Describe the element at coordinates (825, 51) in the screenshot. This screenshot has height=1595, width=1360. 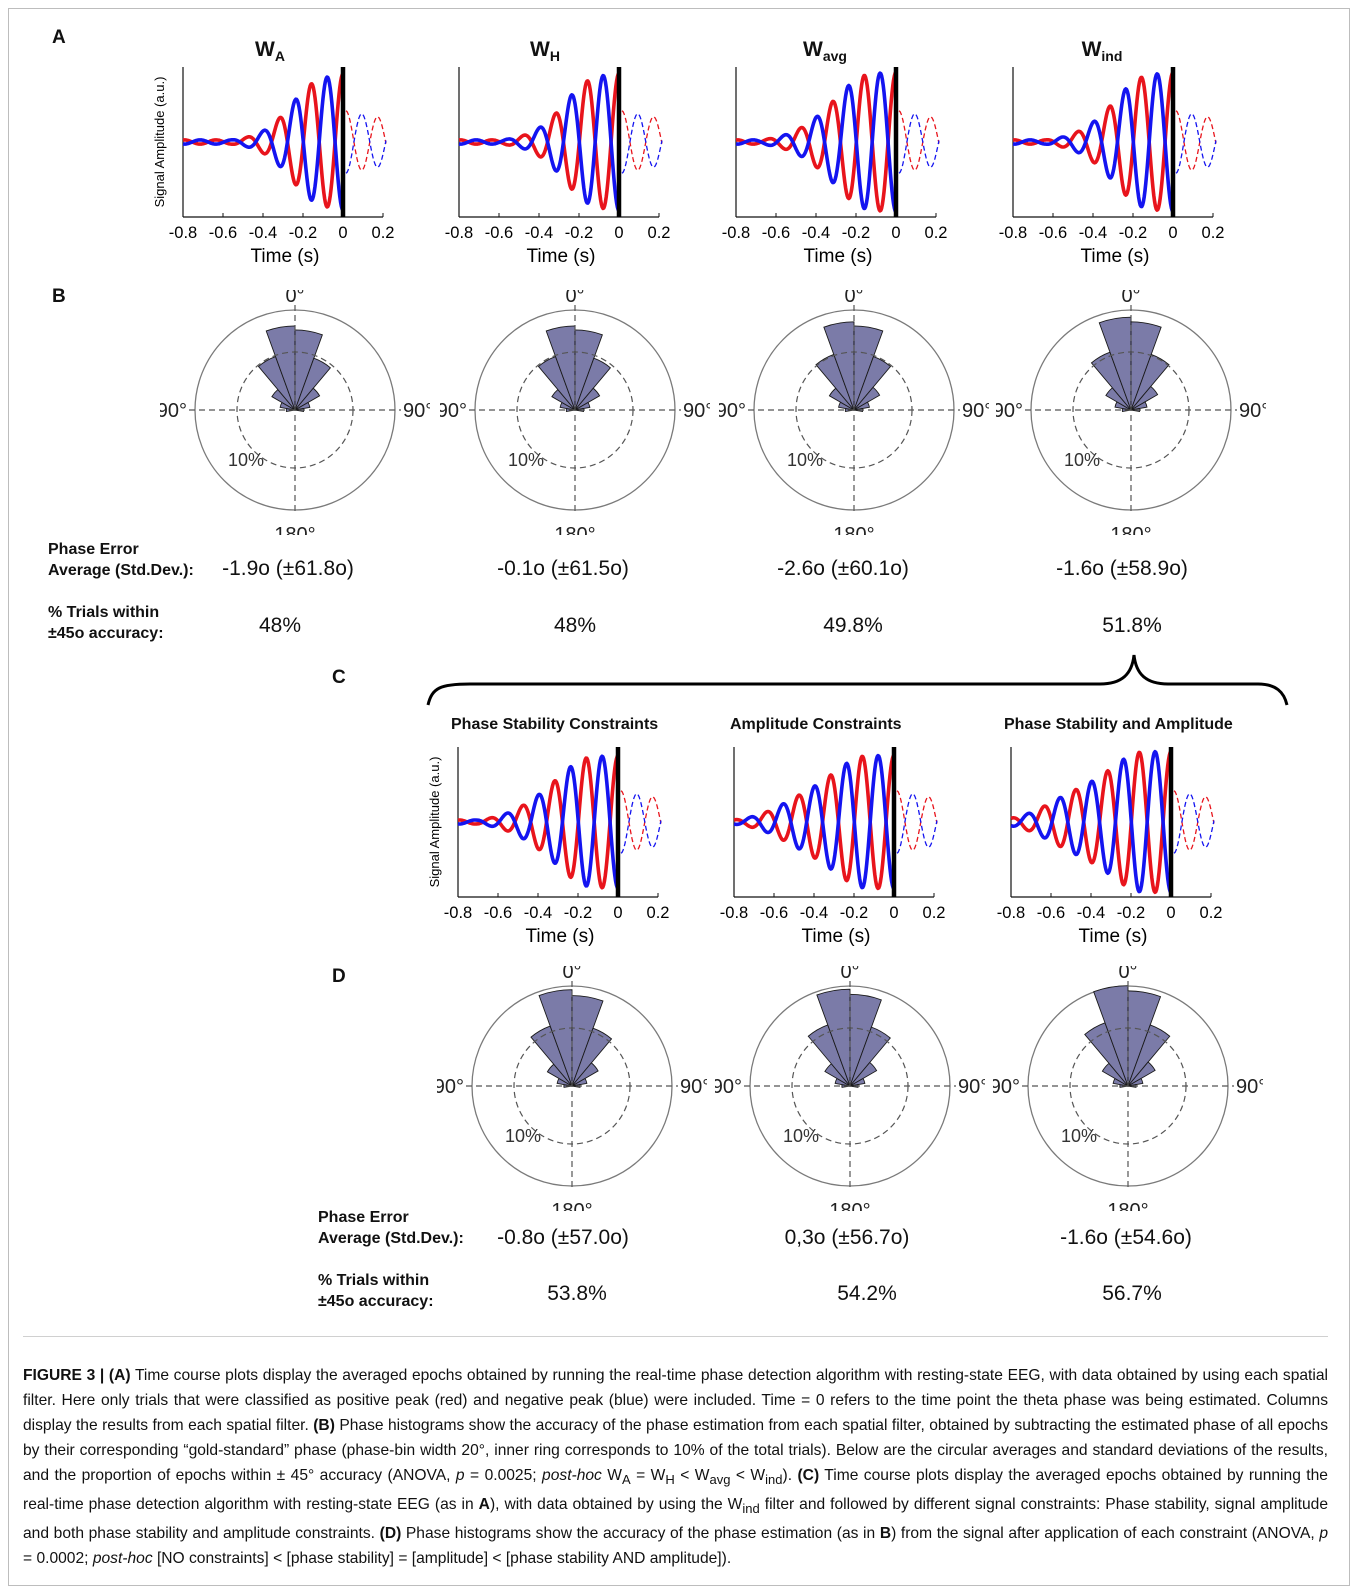
I see `plot-title-wavg: Wavg` at that location.